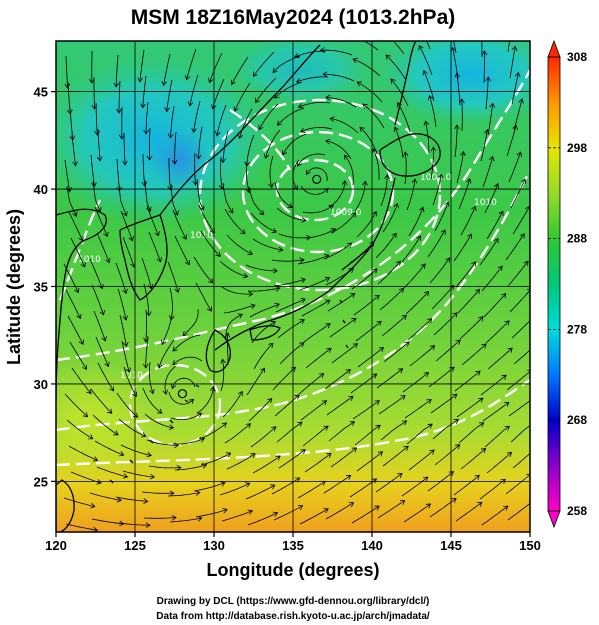 Image resolution: width=599 pixels, height=625 pixels. I want to click on colorbar-body, so click(554, 284).